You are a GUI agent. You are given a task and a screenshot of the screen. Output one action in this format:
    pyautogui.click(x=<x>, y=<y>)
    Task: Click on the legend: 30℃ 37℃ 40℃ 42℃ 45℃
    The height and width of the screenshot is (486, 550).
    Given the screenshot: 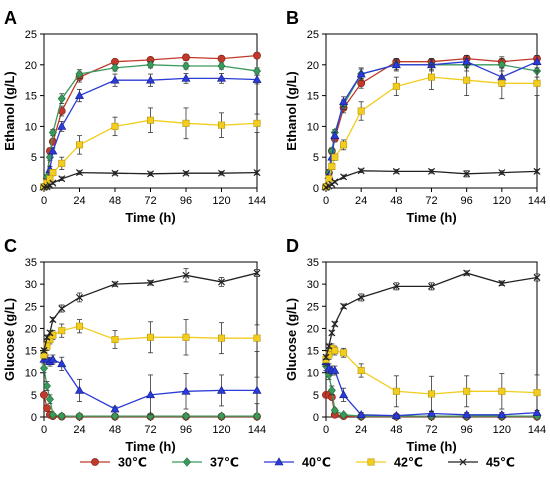 What is the action you would take?
    pyautogui.click(x=297, y=463)
    